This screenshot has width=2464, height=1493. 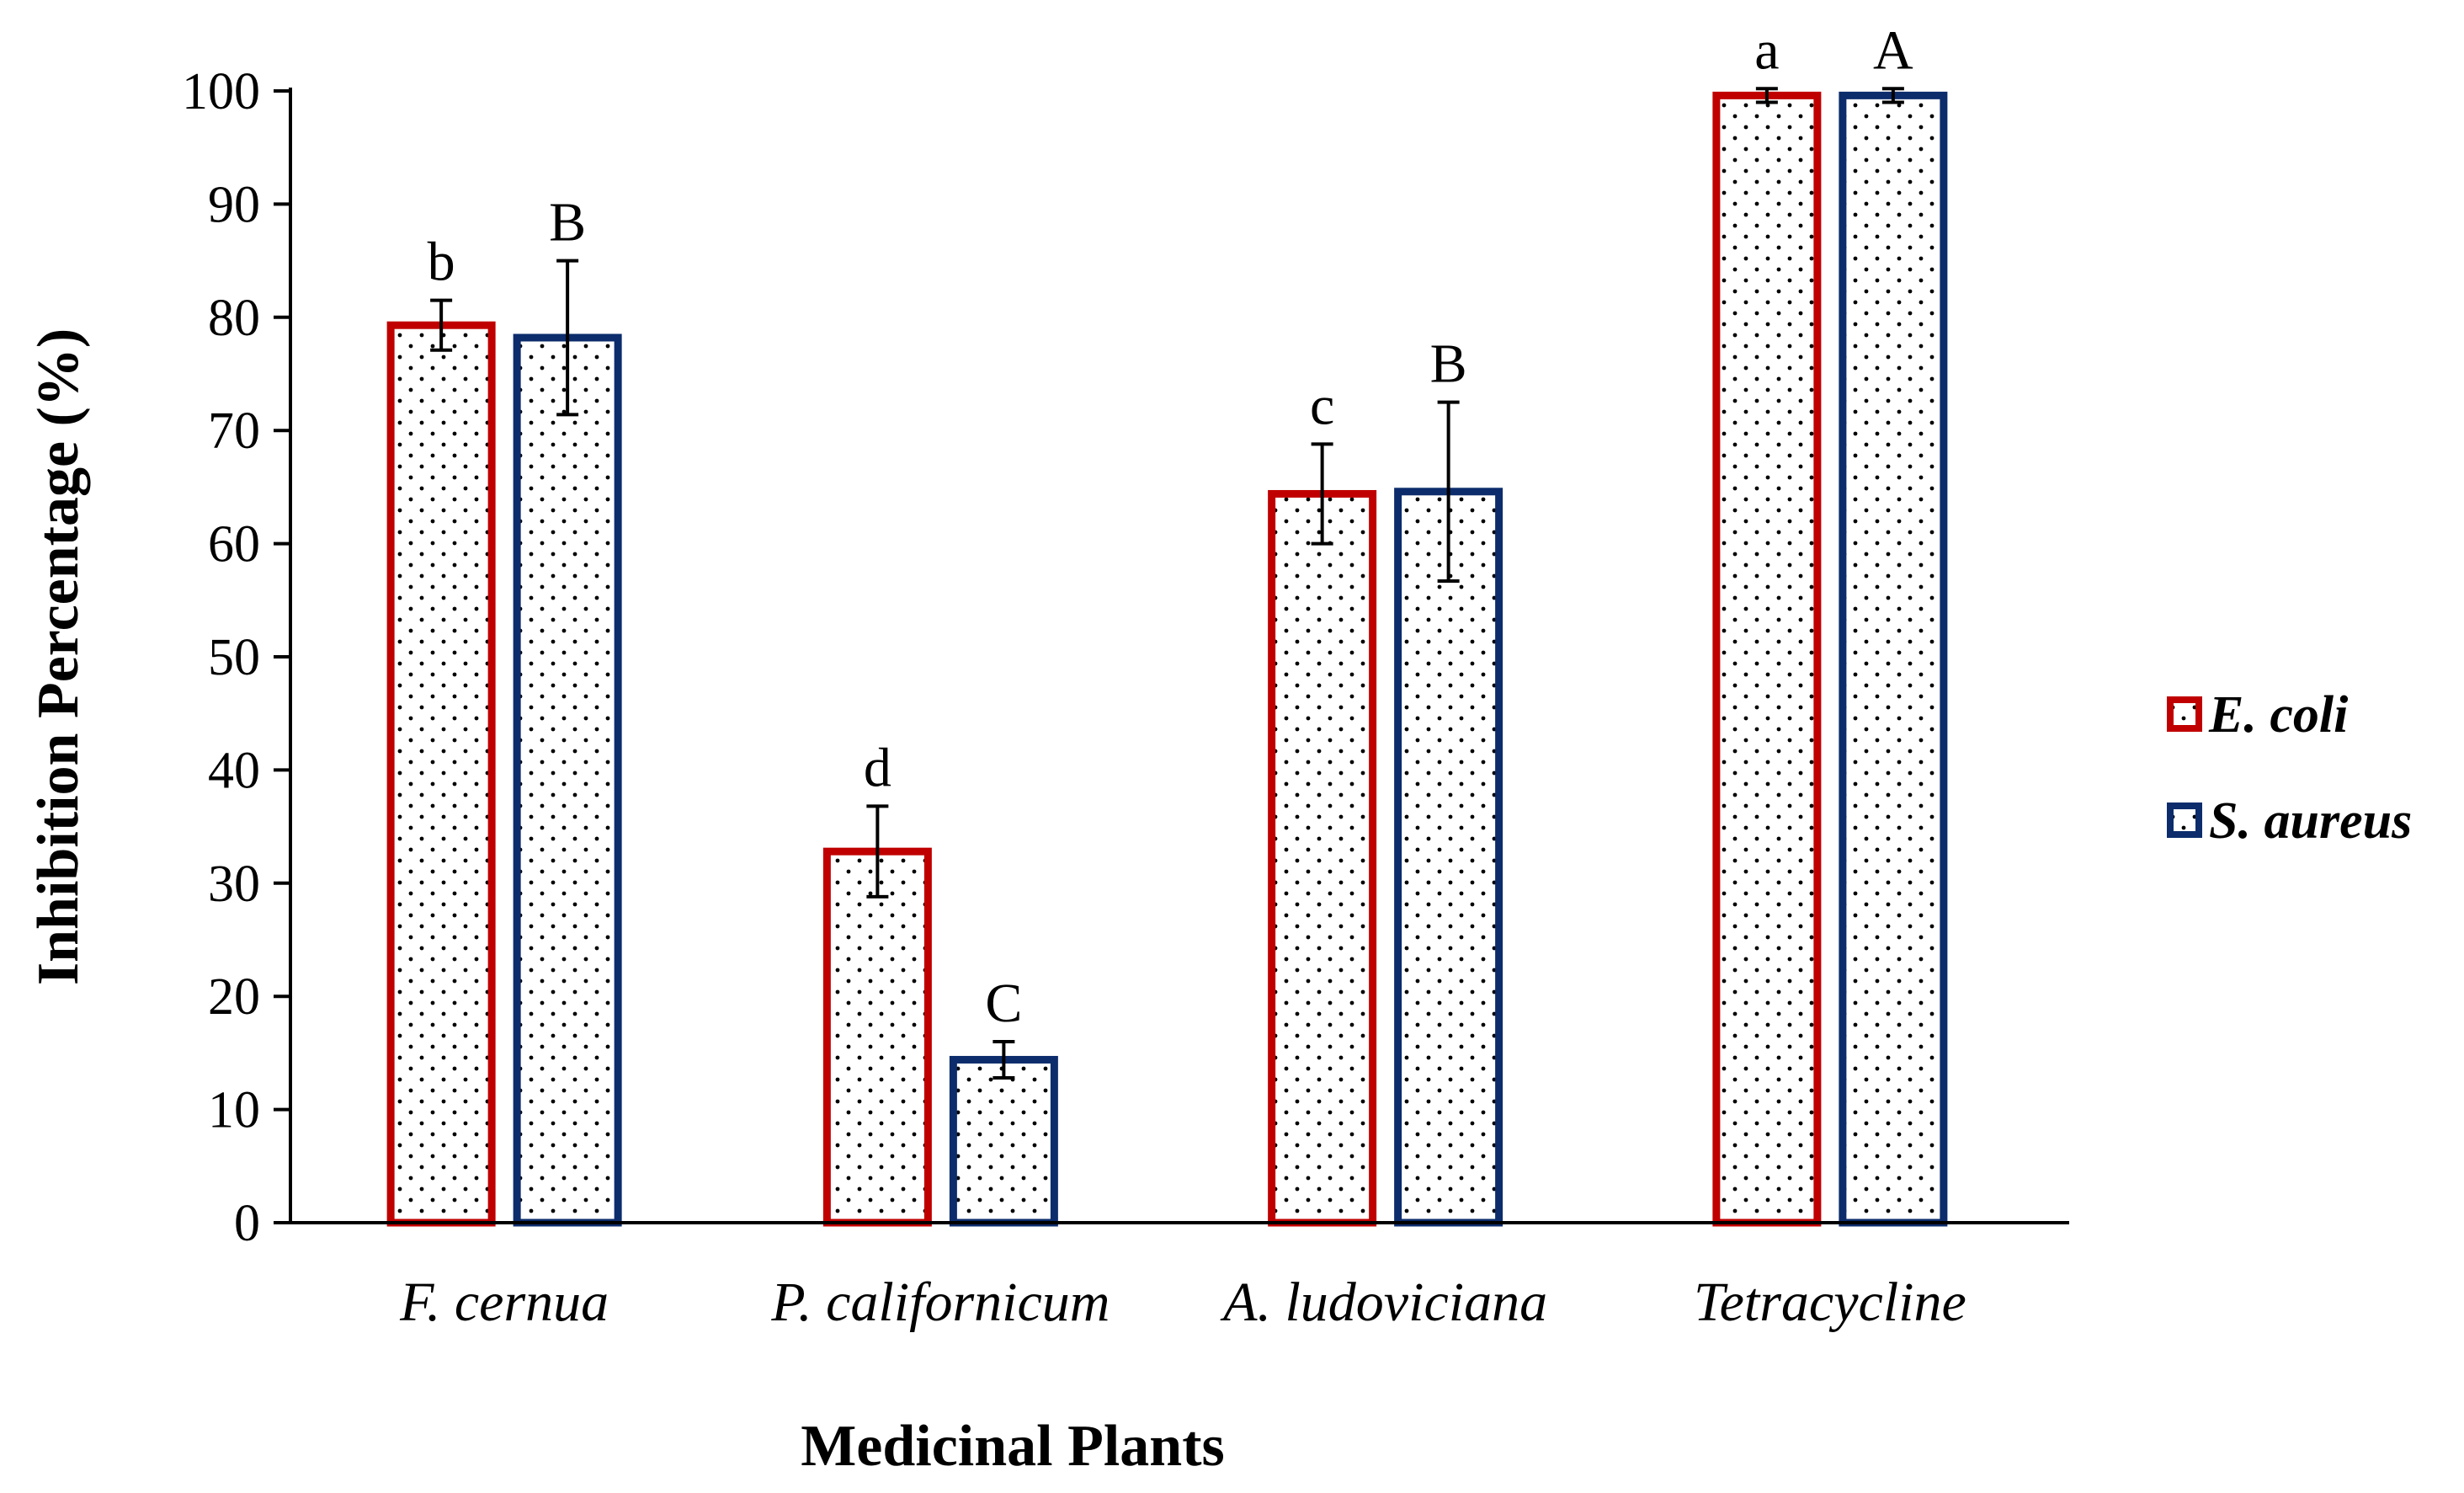 What do you see at coordinates (1766, 50) in the screenshot?
I see `significance-letter: a` at bounding box center [1766, 50].